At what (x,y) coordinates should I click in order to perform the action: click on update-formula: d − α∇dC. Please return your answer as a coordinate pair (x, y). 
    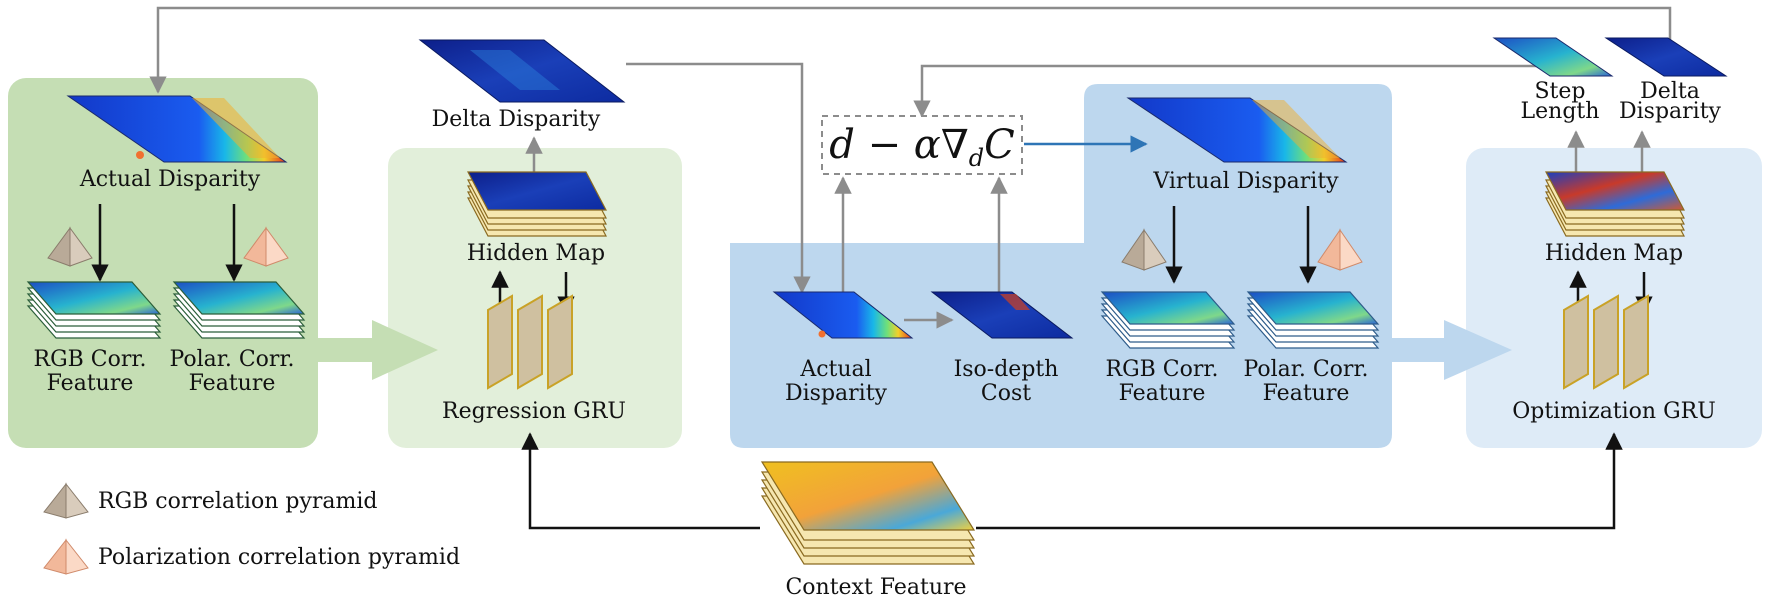
    Looking at the image, I should click on (921, 147).